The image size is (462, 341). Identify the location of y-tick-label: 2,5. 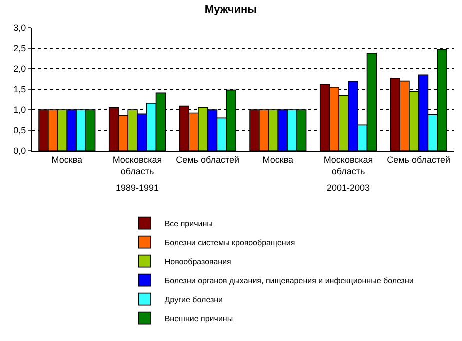
(20, 49).